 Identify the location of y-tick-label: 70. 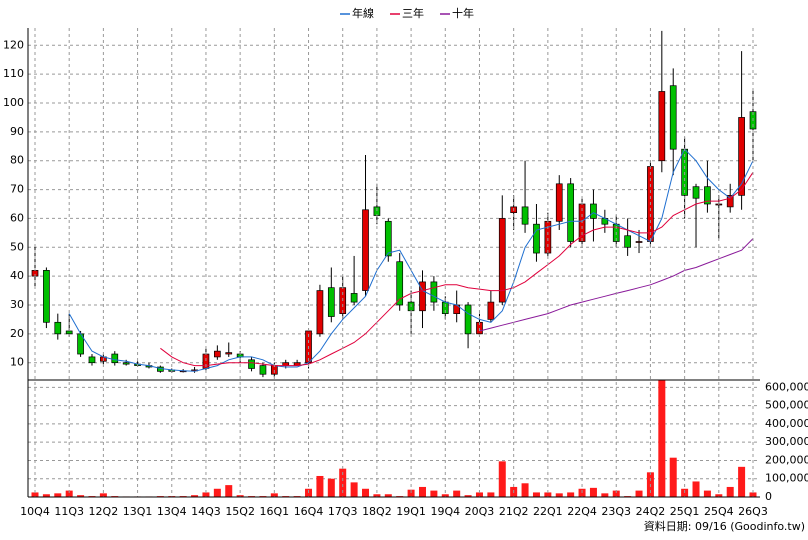
(17, 189).